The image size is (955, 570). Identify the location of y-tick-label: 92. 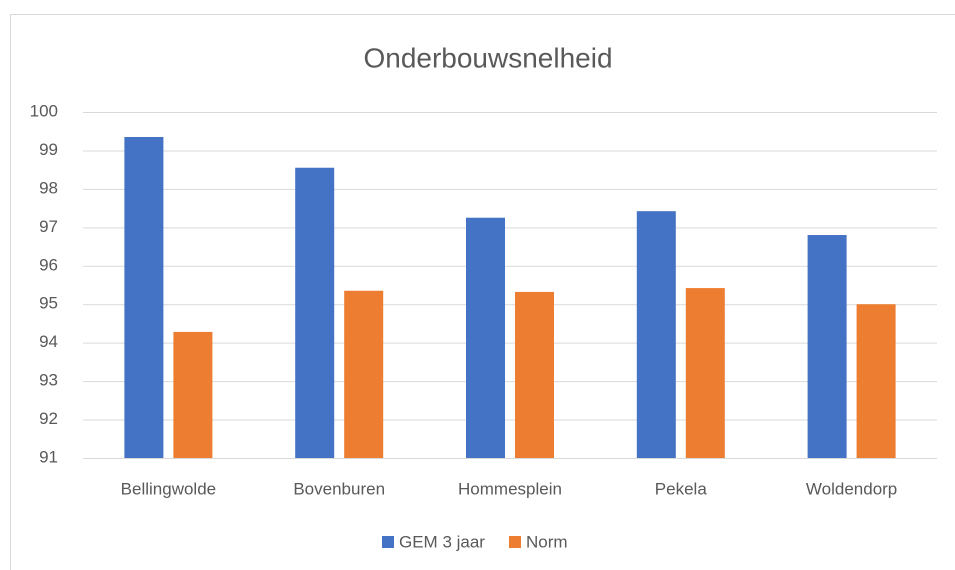
(48, 418).